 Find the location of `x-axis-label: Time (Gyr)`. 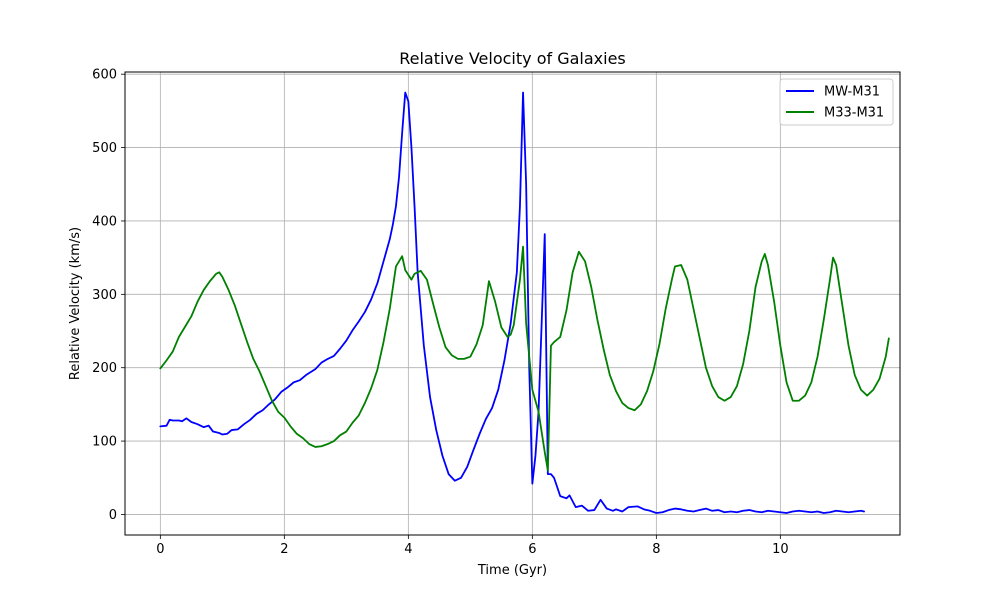

x-axis-label: Time (Gyr) is located at coordinates (512, 570).